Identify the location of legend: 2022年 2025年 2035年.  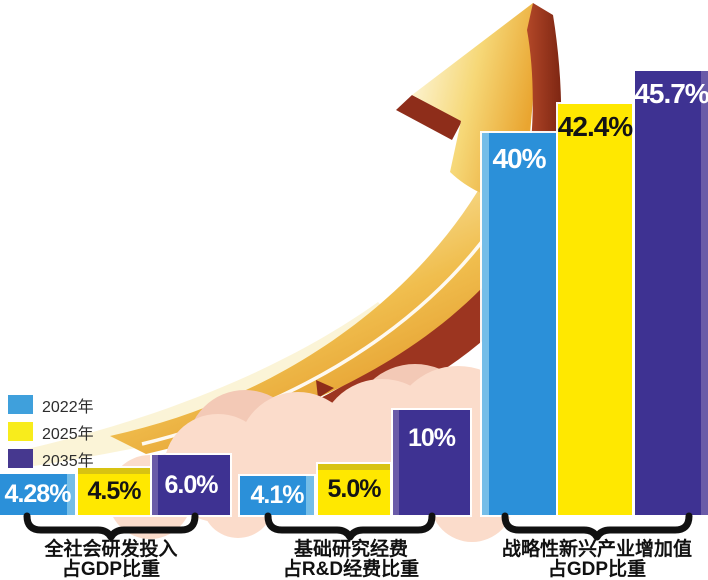
(51, 431).